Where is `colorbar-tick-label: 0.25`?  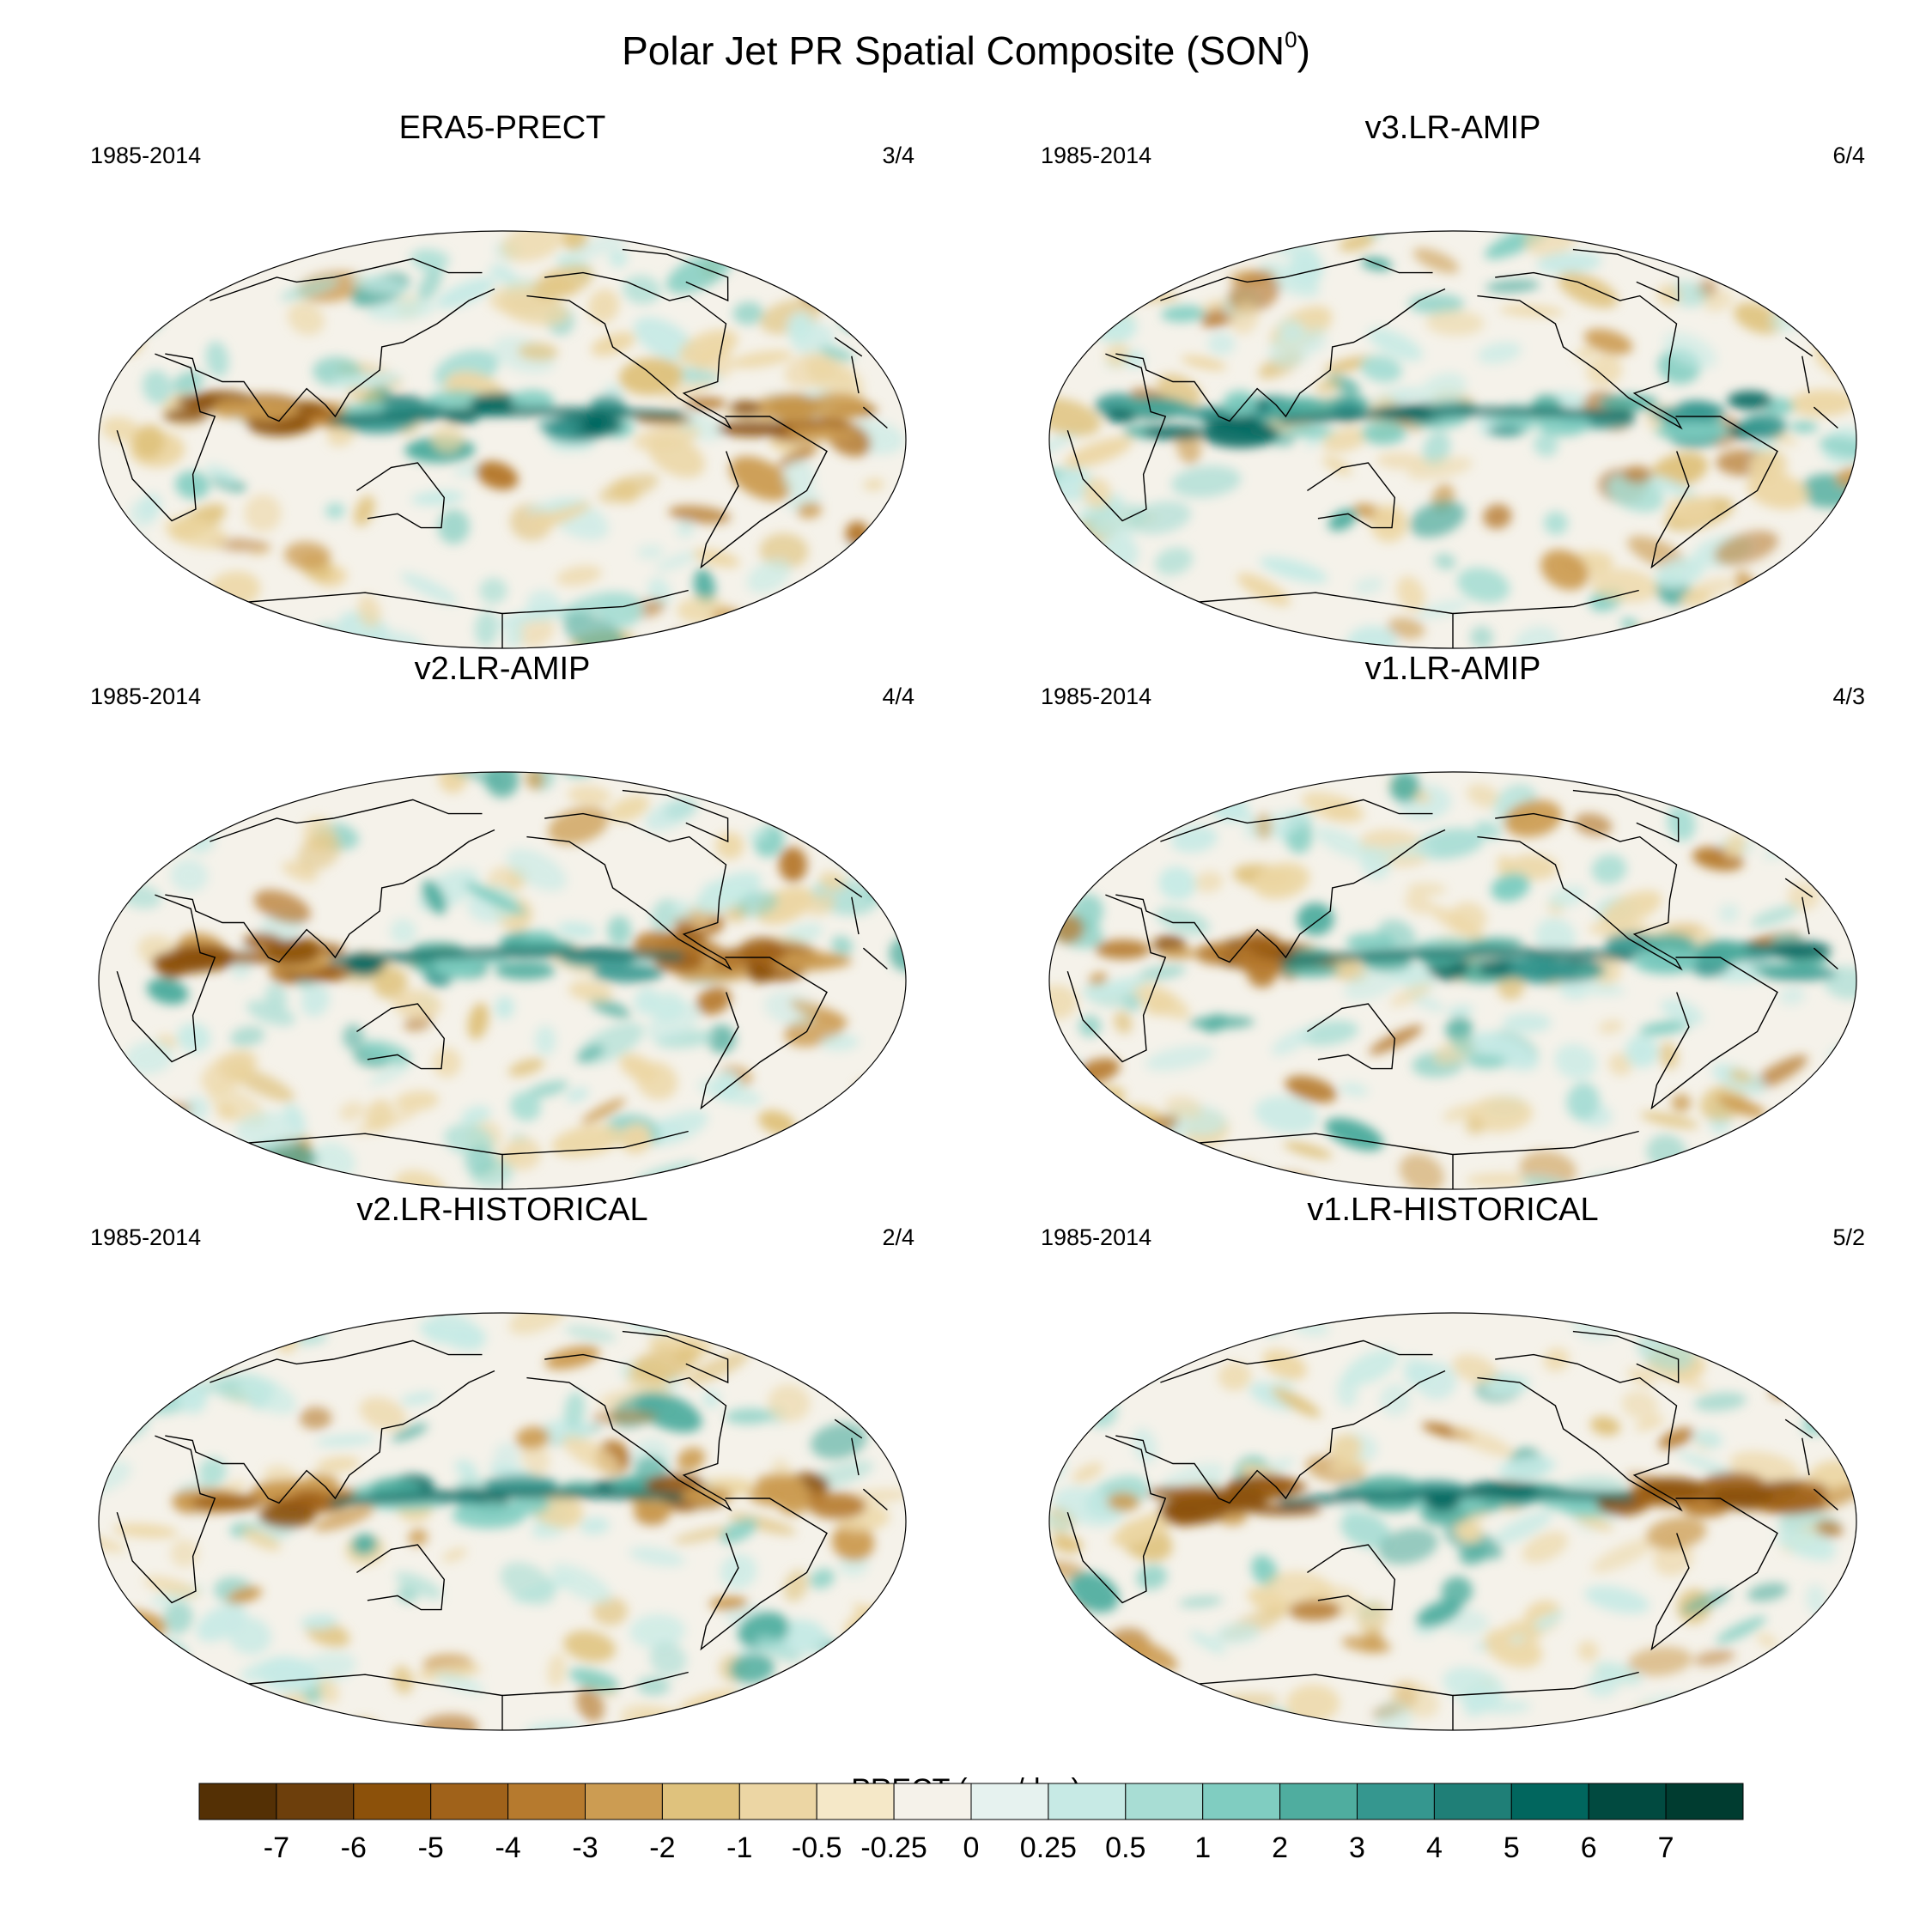
colorbar-tick-label: 0.25 is located at coordinates (1049, 1848).